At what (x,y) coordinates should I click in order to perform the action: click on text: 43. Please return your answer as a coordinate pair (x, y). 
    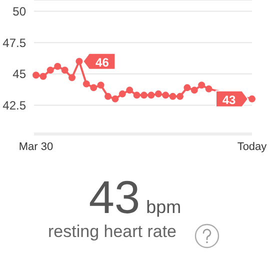
    Looking at the image, I should click on (114, 197).